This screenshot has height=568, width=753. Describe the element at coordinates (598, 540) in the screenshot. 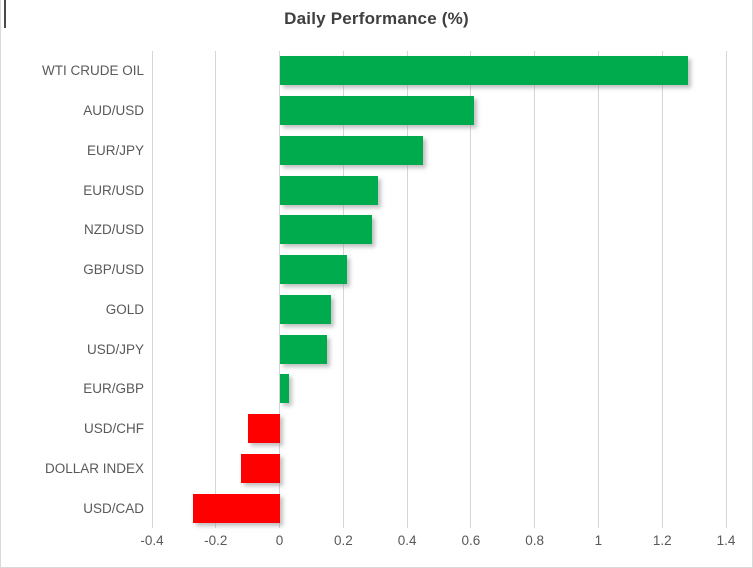

I see `x-axis-tick-label: 1` at that location.